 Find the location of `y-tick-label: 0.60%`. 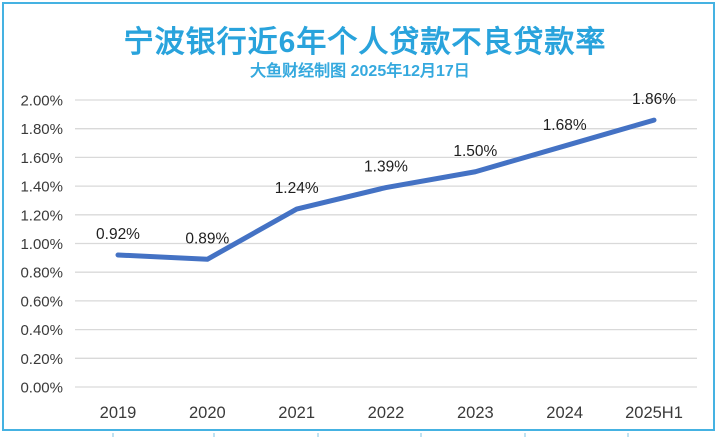

y-tick-label: 0.60% is located at coordinates (41, 301).